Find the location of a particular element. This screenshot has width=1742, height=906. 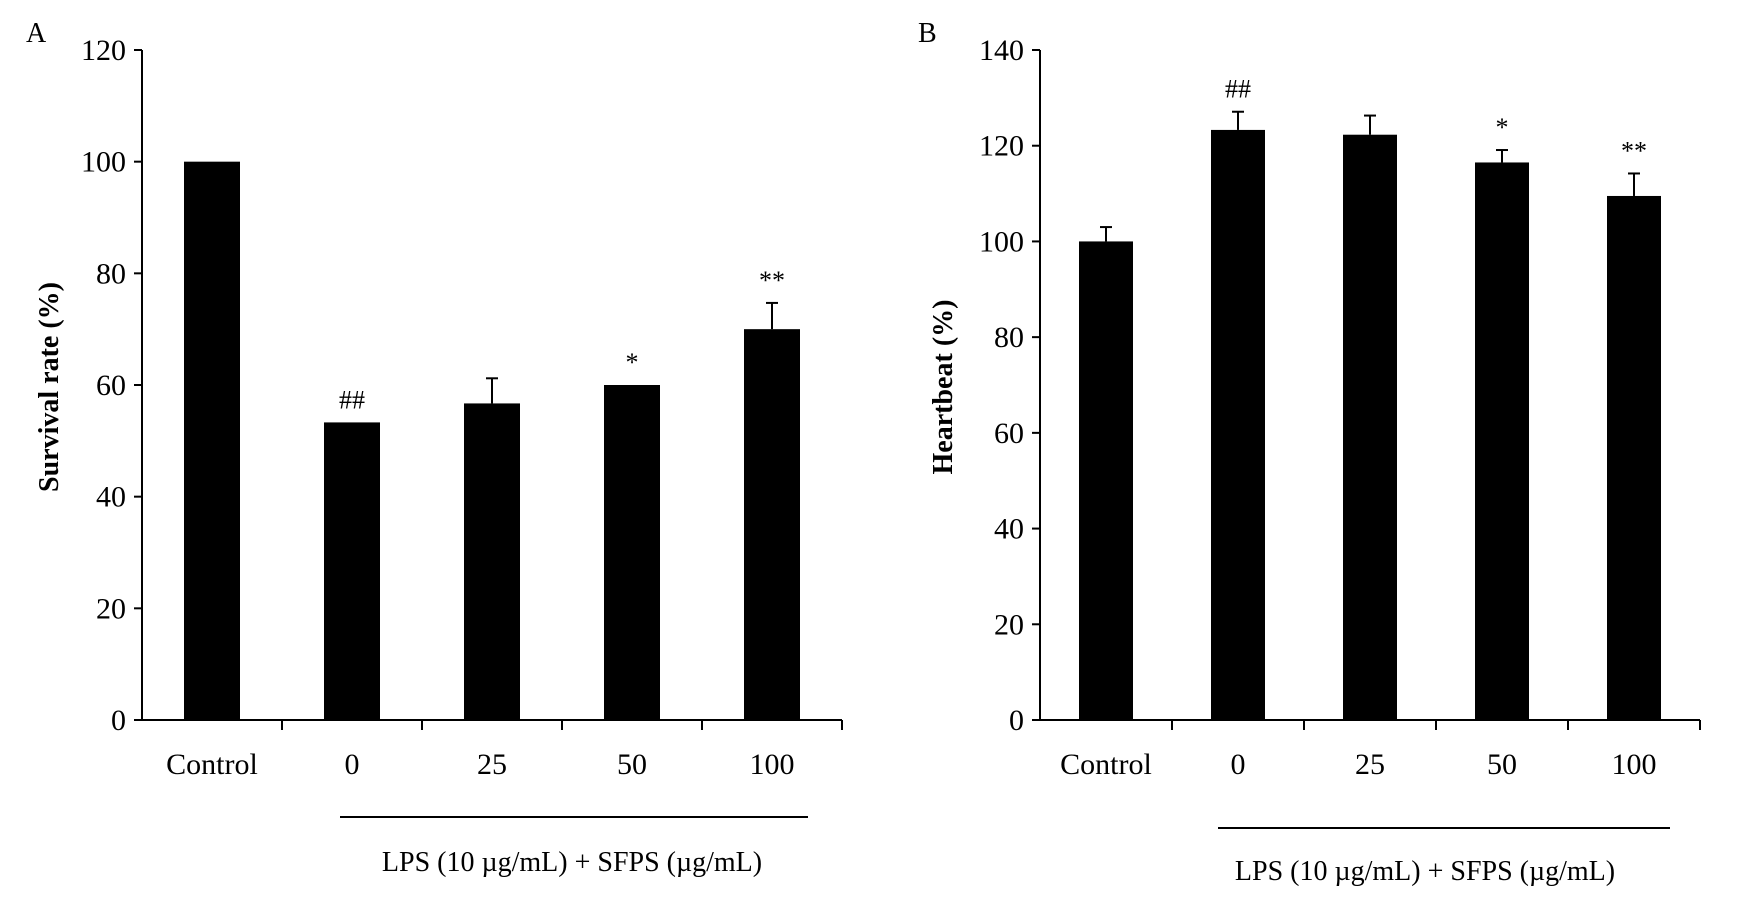

panel-letter: A is located at coordinates (36, 33).